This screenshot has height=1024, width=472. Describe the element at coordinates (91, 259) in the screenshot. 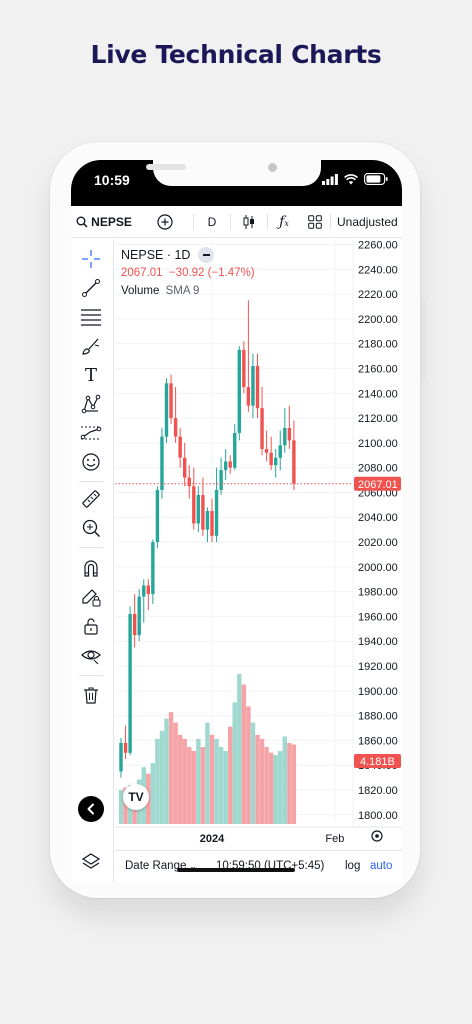

I see `crosshair-tool` at that location.